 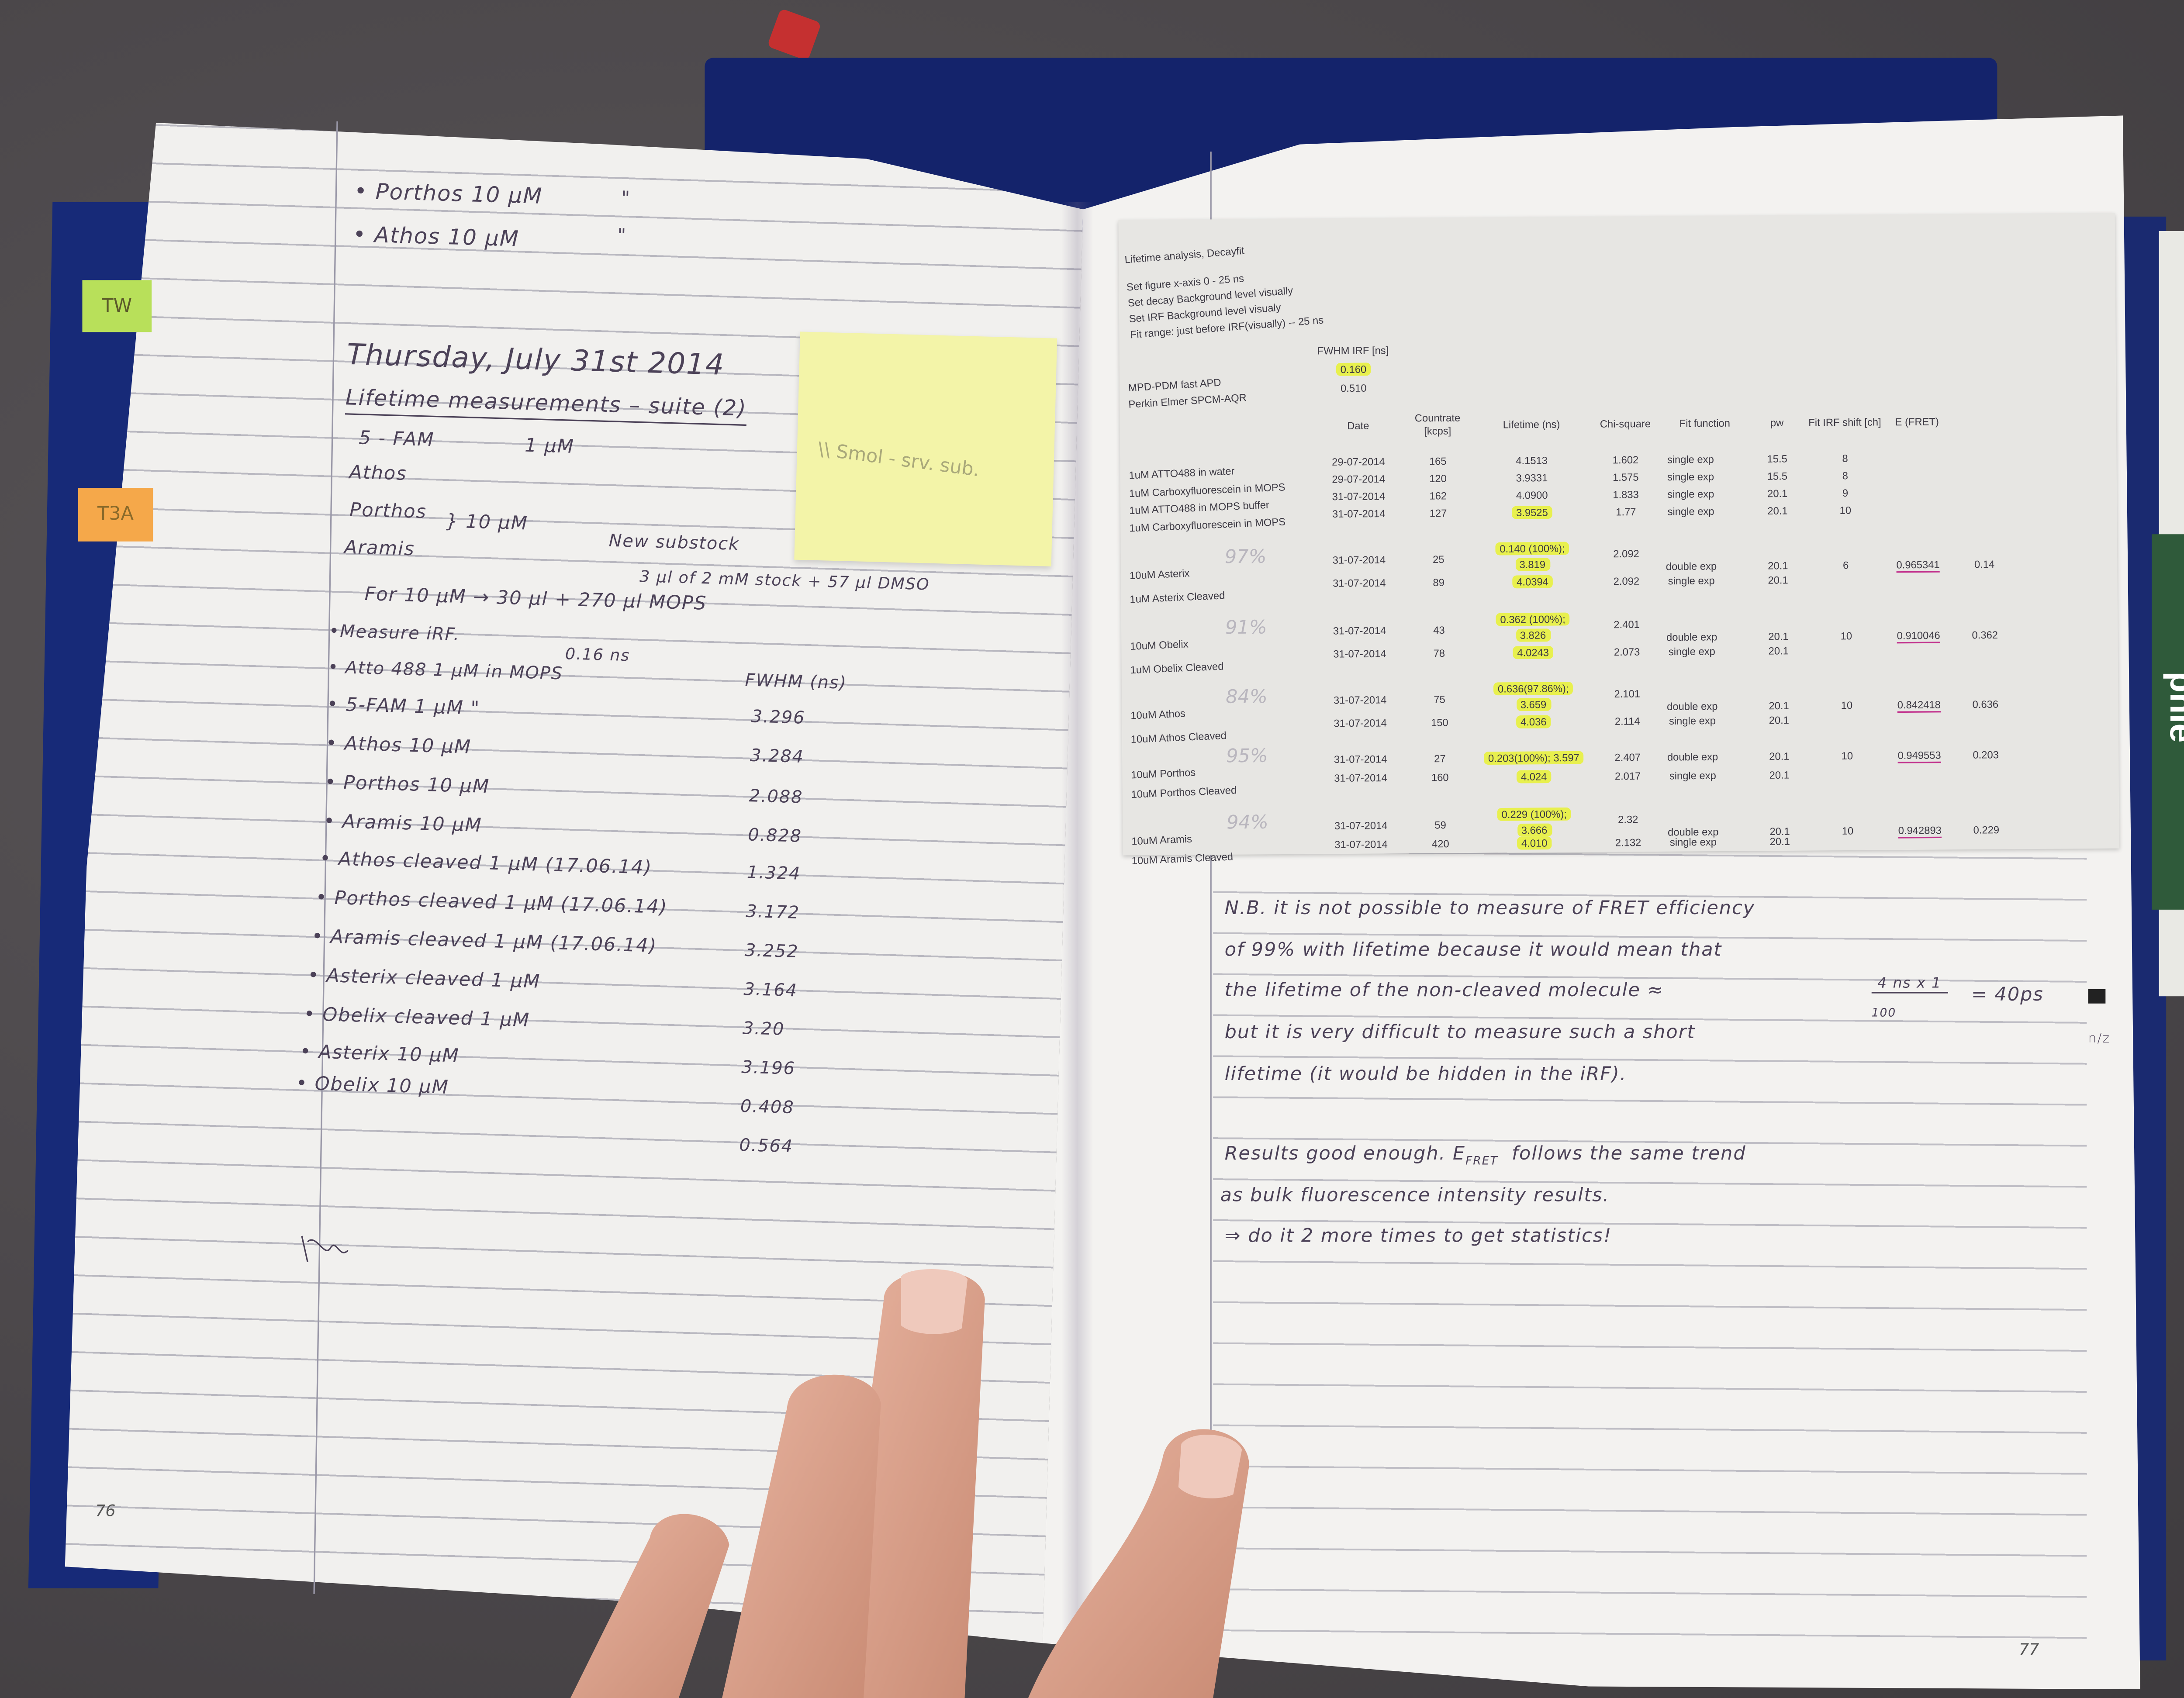 I want to click on fraction-denominator: 100, so click(x=1884, y=1013).